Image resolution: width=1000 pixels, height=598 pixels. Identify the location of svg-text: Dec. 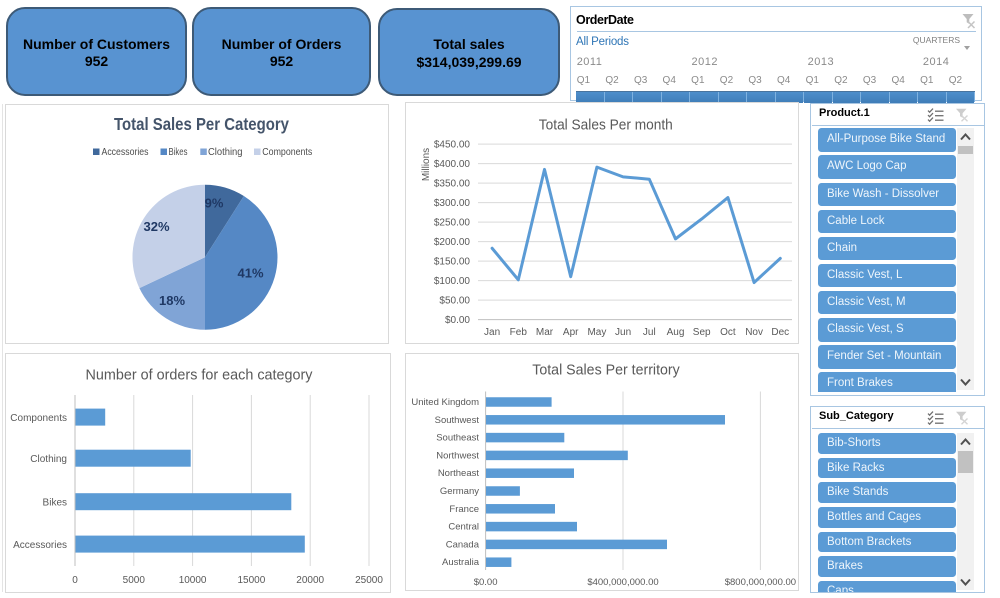
(780, 332).